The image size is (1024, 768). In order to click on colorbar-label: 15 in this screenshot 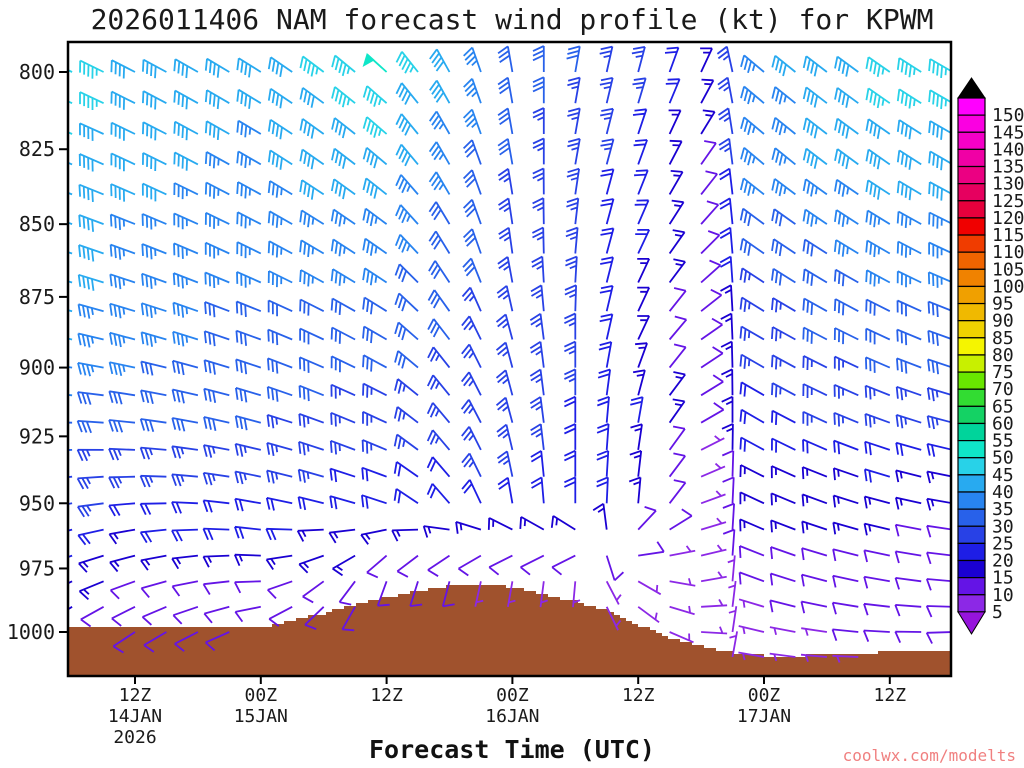, I will do `click(1003, 578)`.